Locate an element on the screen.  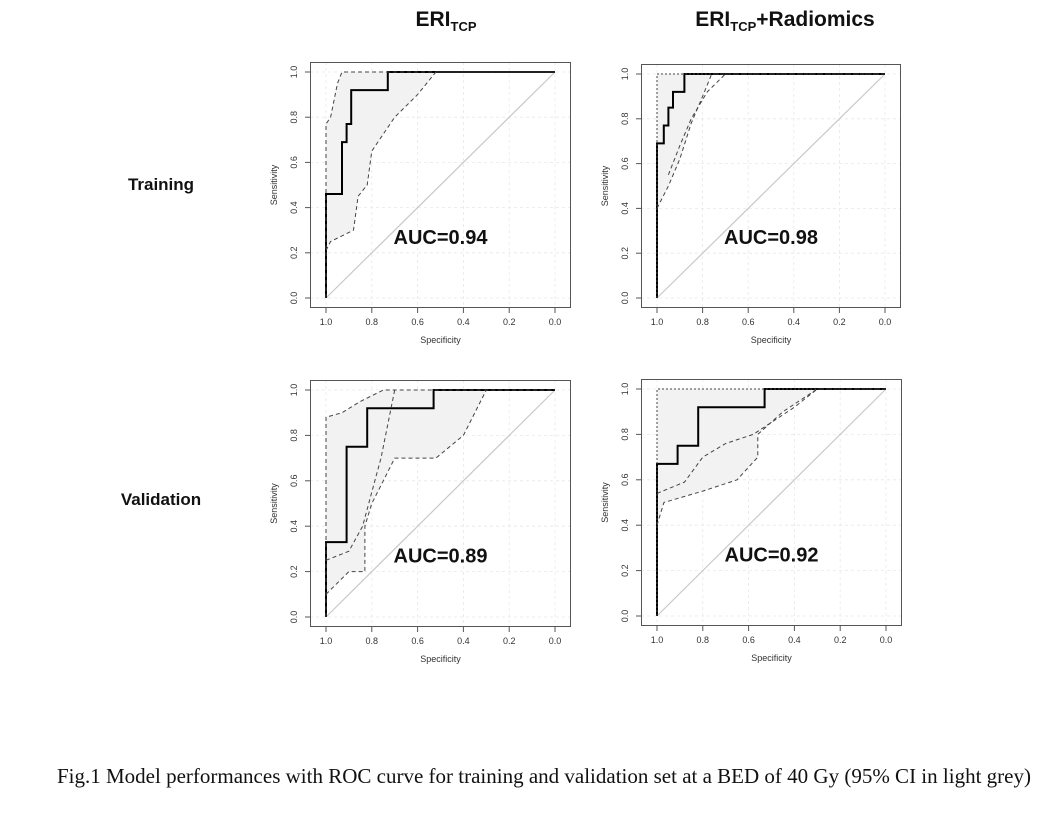
row-label-training: Training is located at coordinates (161, 184).